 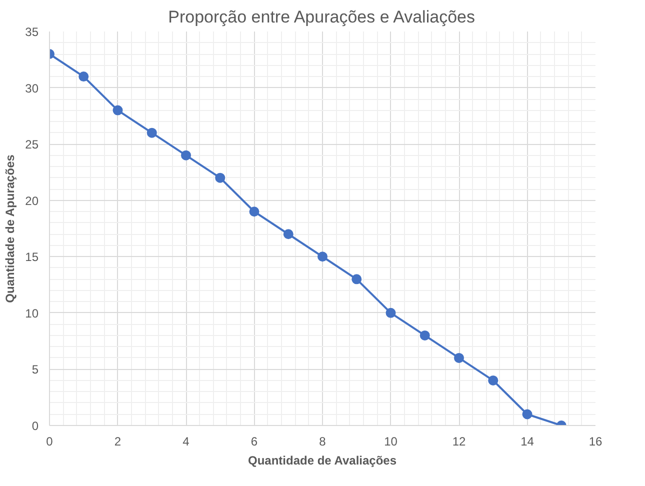 I want to click on y-tick-label: 35, so click(x=32, y=32).